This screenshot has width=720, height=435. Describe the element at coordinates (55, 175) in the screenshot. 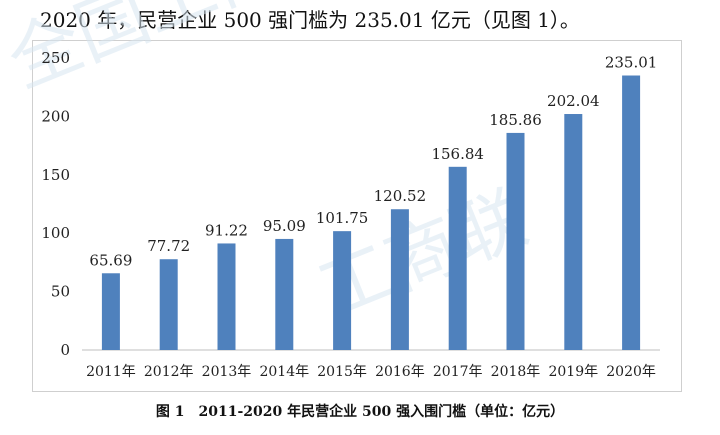

I see `y-tick-label: 150` at that location.